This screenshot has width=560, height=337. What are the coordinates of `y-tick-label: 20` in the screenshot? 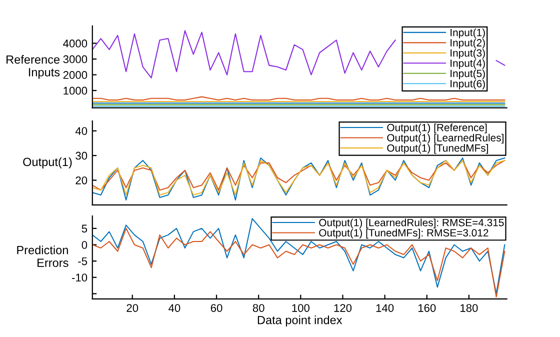 It's located at (82, 180).